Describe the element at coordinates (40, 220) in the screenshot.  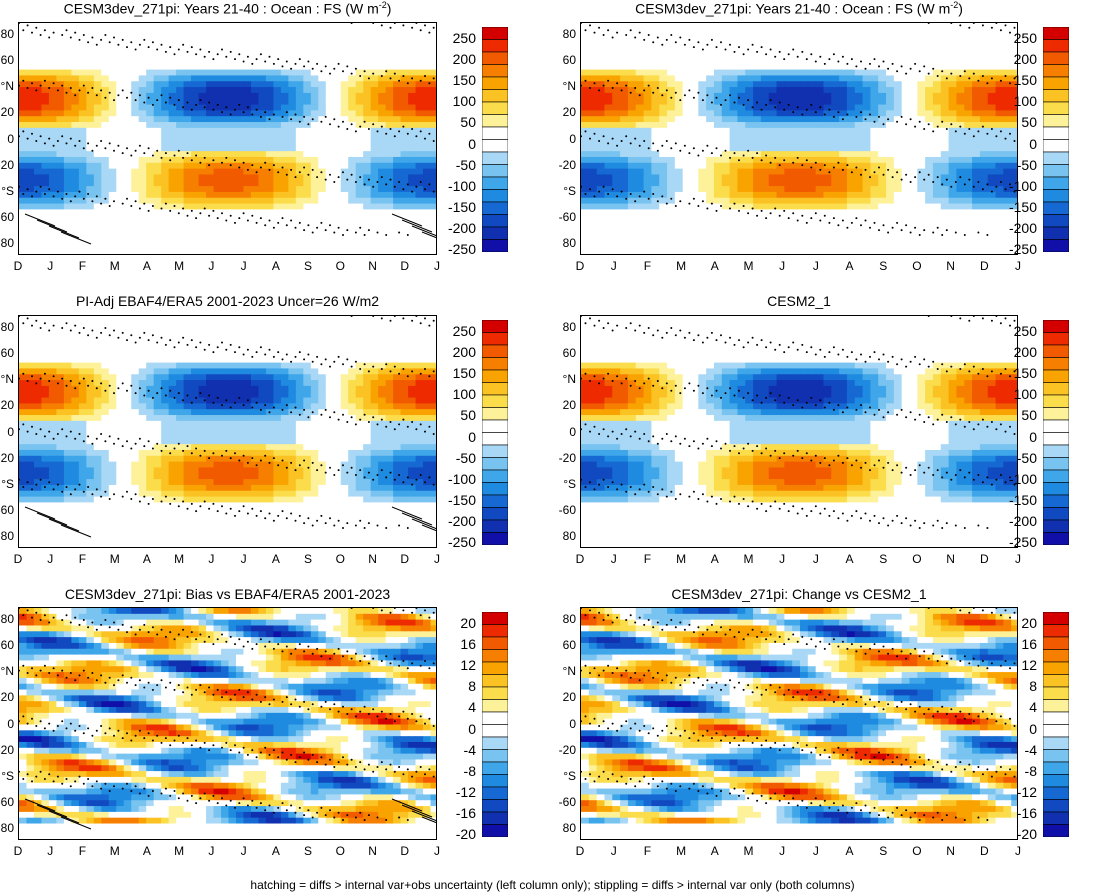
I see `hatch-line` at that location.